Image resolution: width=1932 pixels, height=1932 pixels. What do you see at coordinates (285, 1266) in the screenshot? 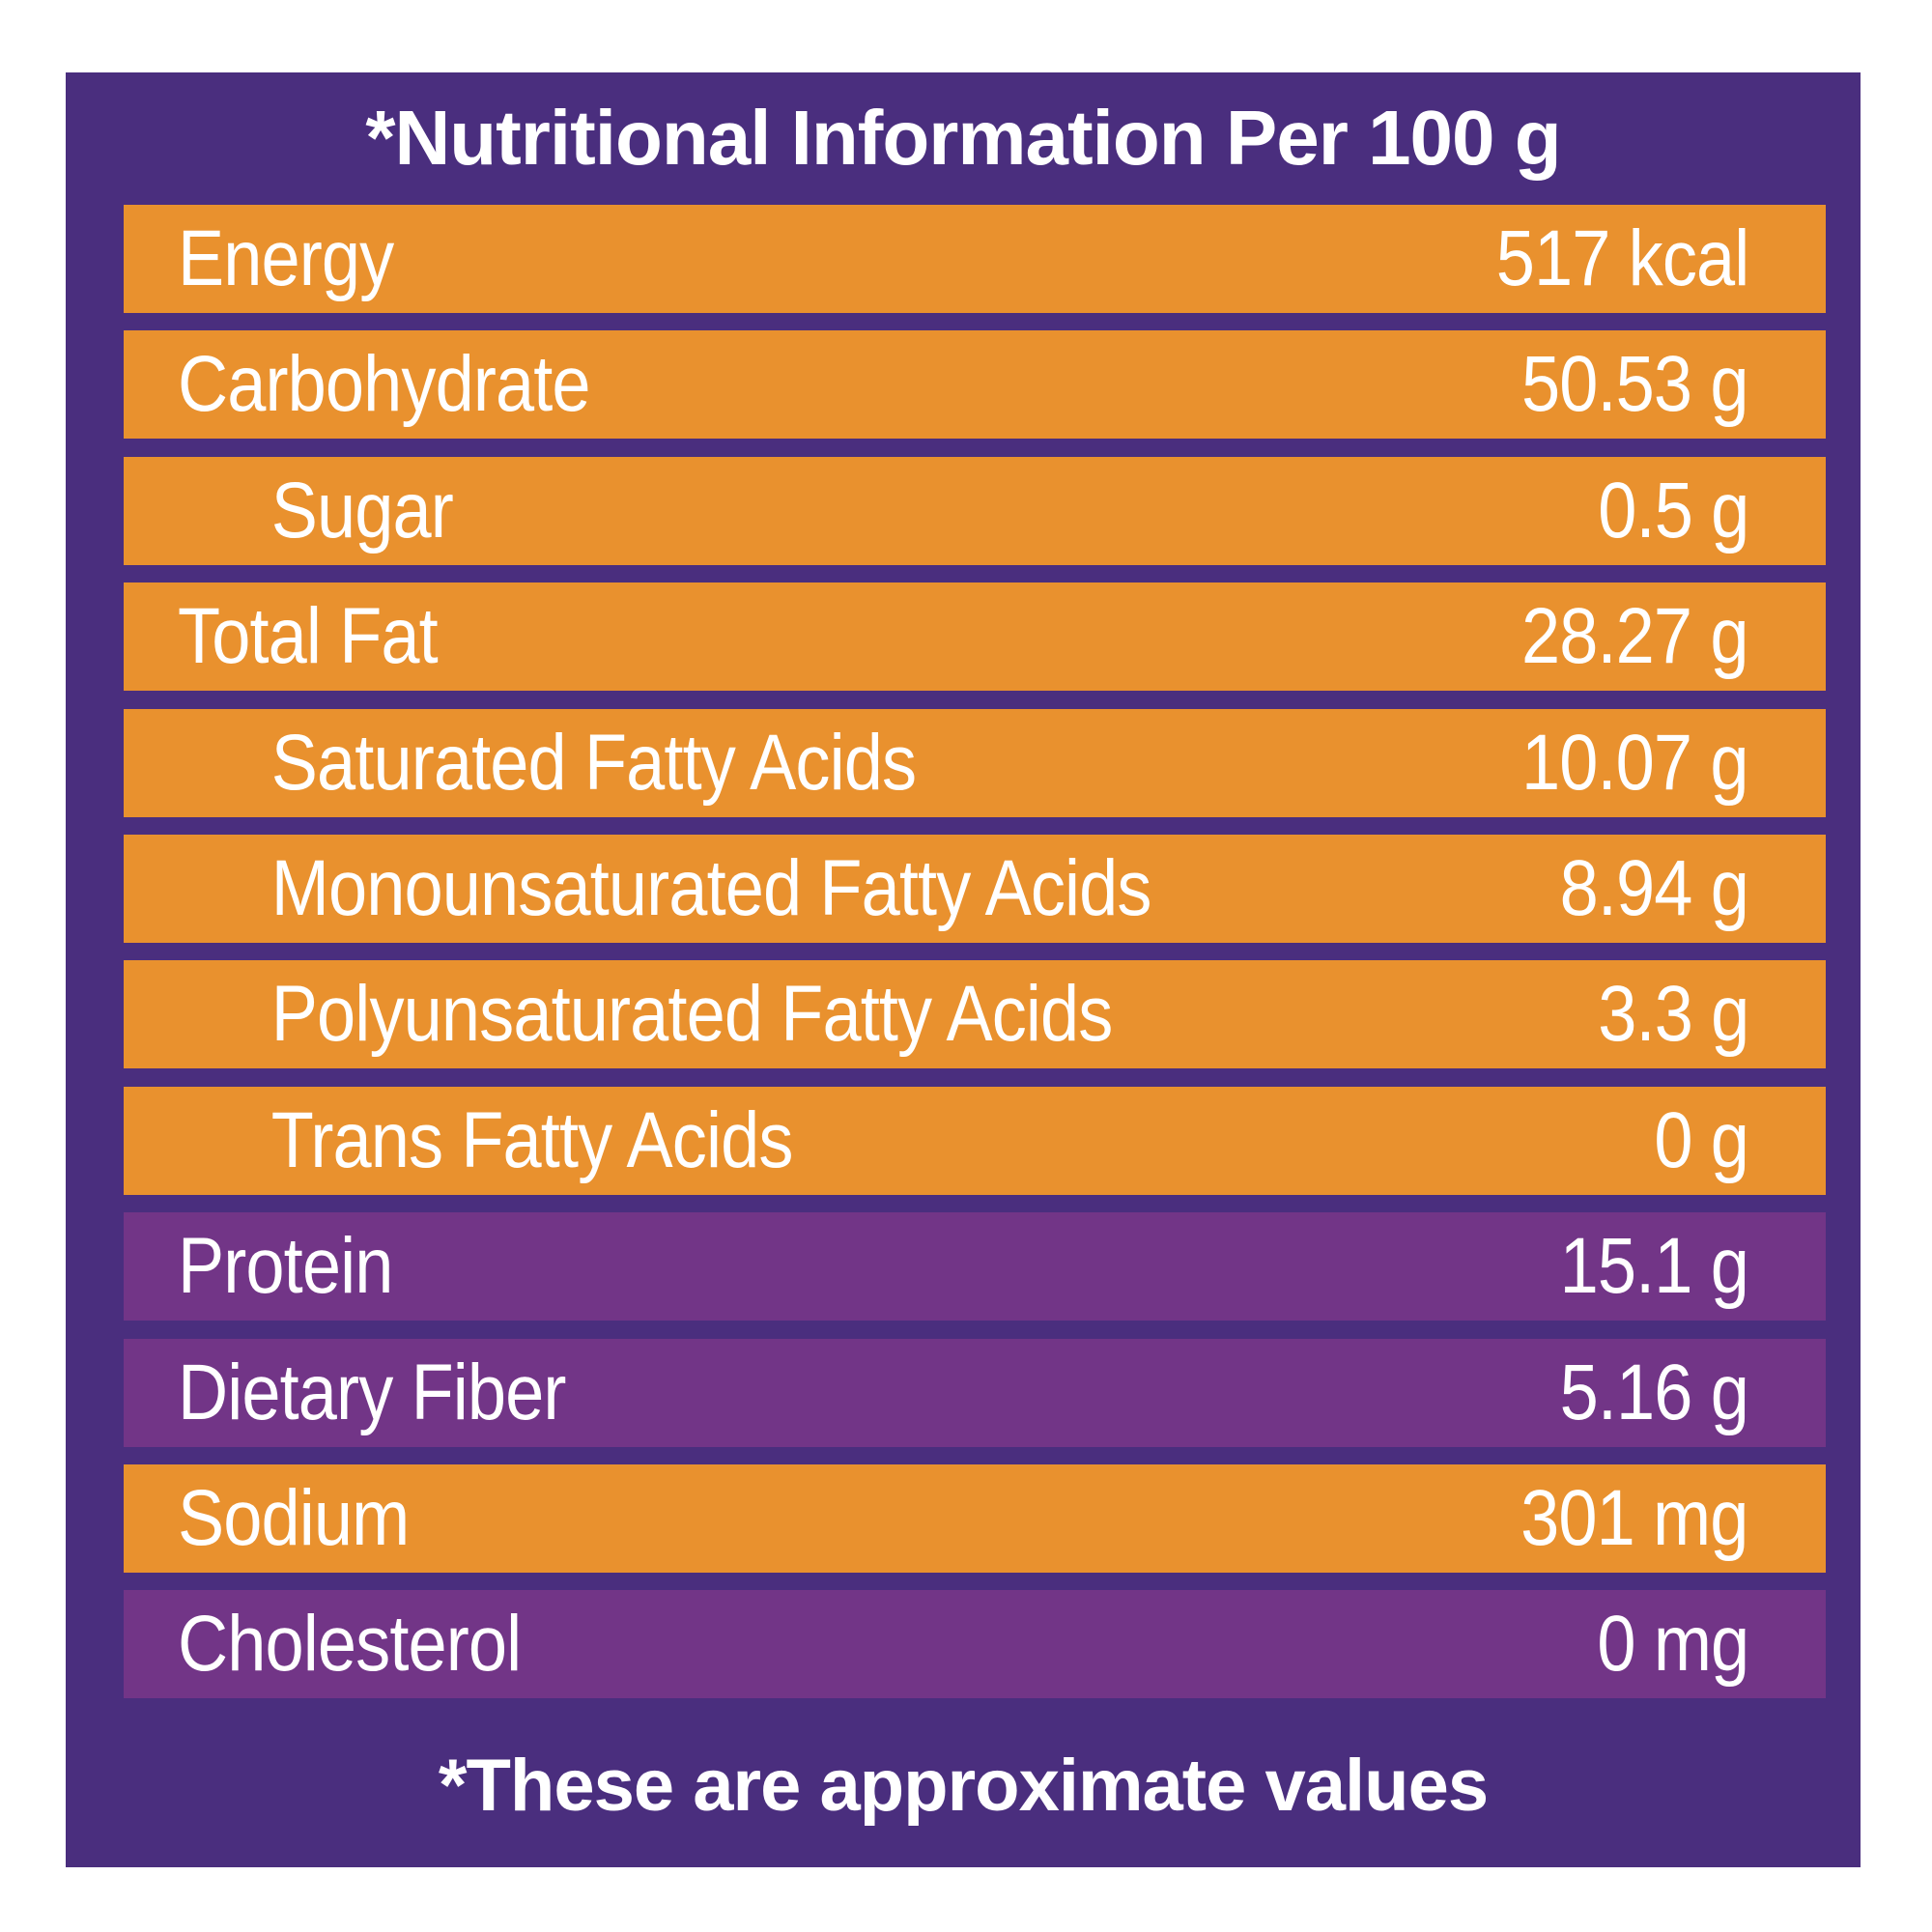
I see `nutrient-label: Protein` at bounding box center [285, 1266].